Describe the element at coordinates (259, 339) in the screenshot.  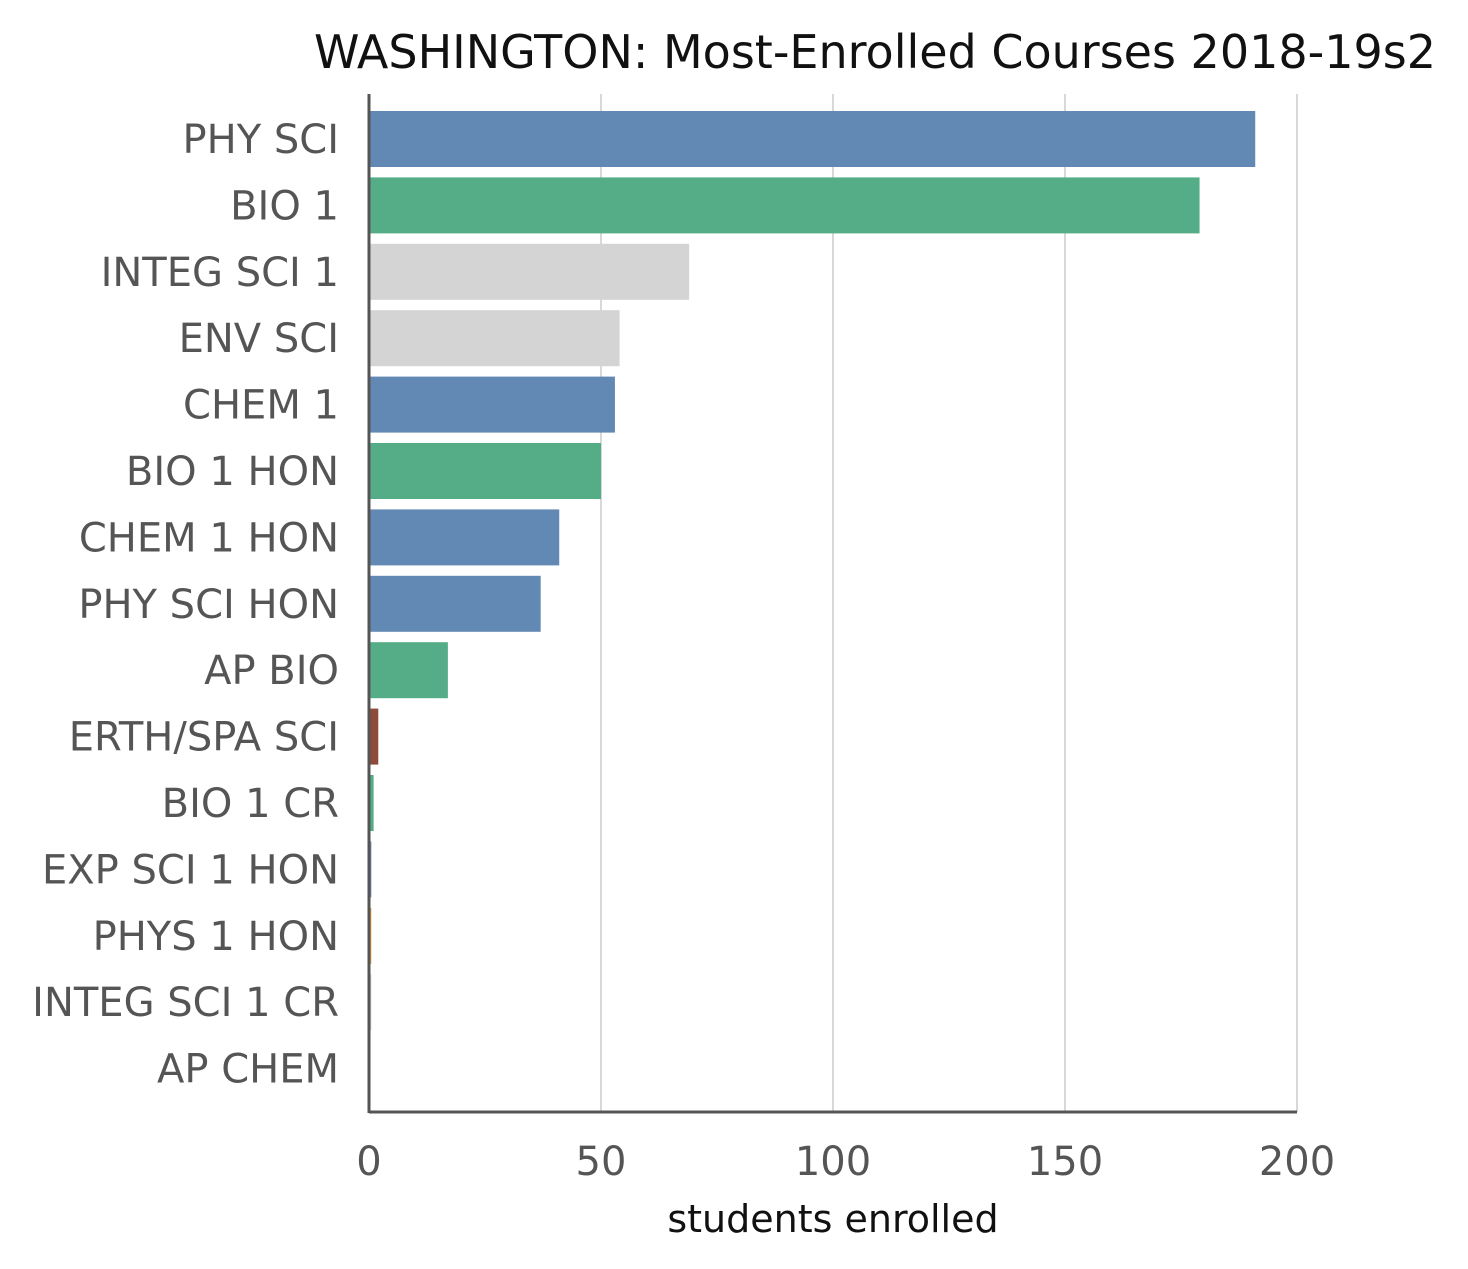
I see `category-label: ENV SCI` at that location.